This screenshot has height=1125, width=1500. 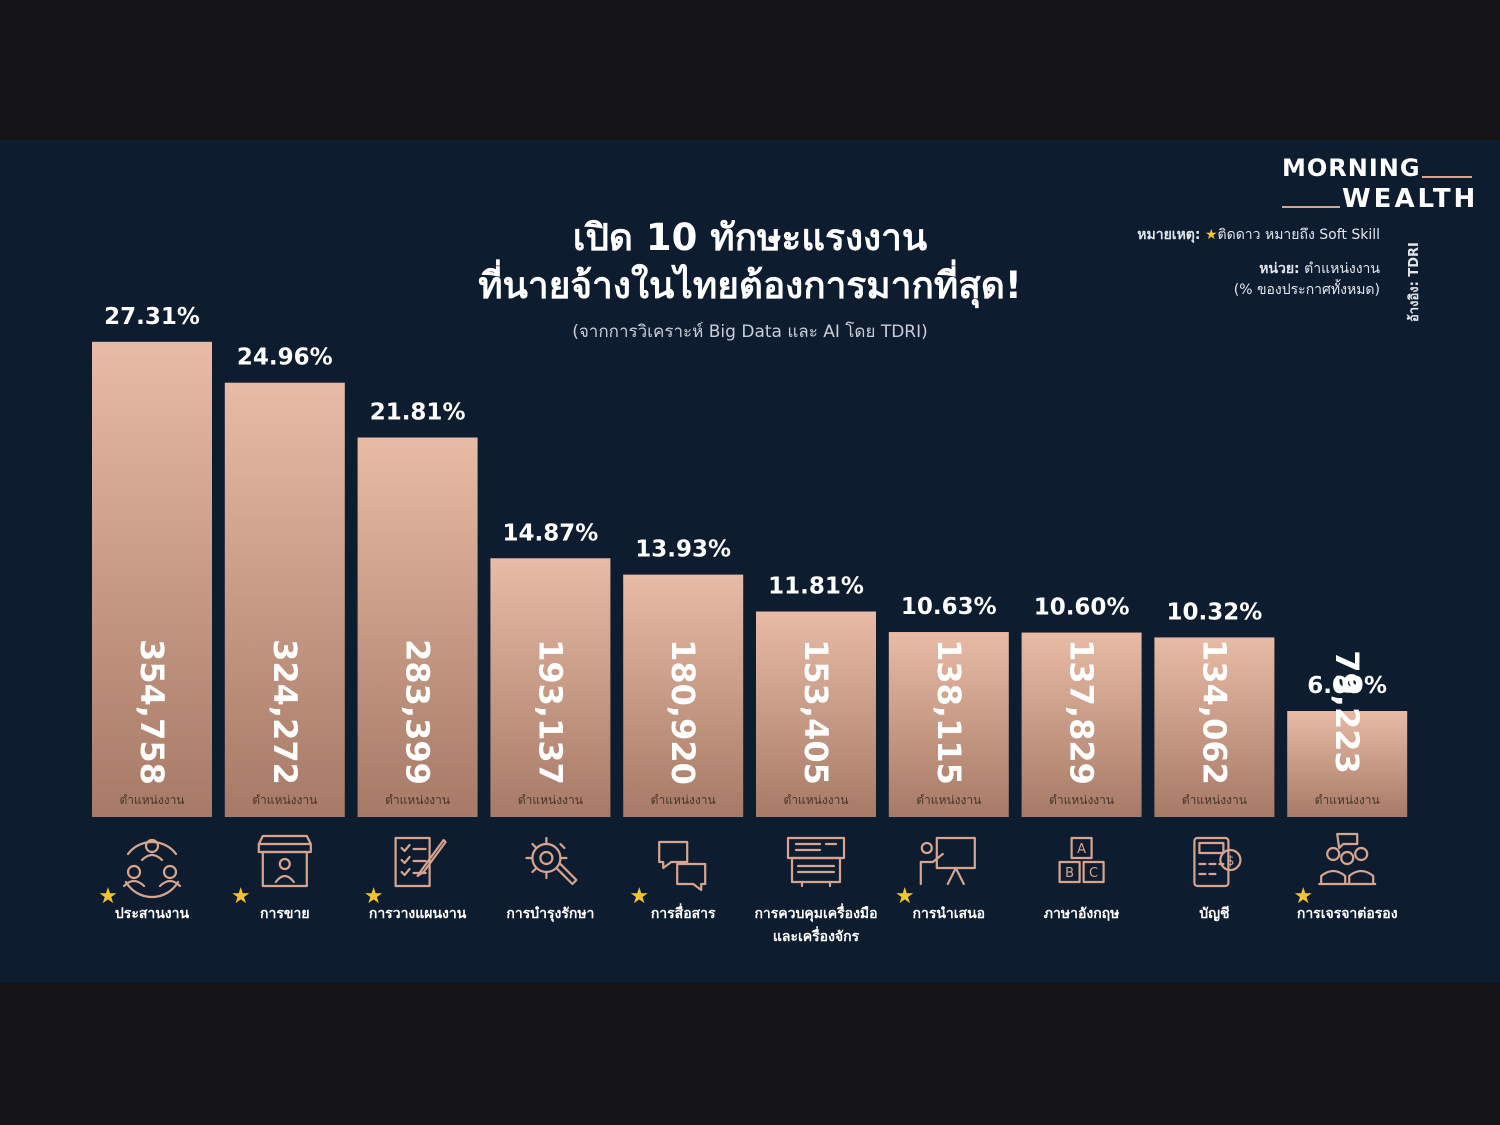 What do you see at coordinates (816, 862) in the screenshot?
I see `machine-icon` at bounding box center [816, 862].